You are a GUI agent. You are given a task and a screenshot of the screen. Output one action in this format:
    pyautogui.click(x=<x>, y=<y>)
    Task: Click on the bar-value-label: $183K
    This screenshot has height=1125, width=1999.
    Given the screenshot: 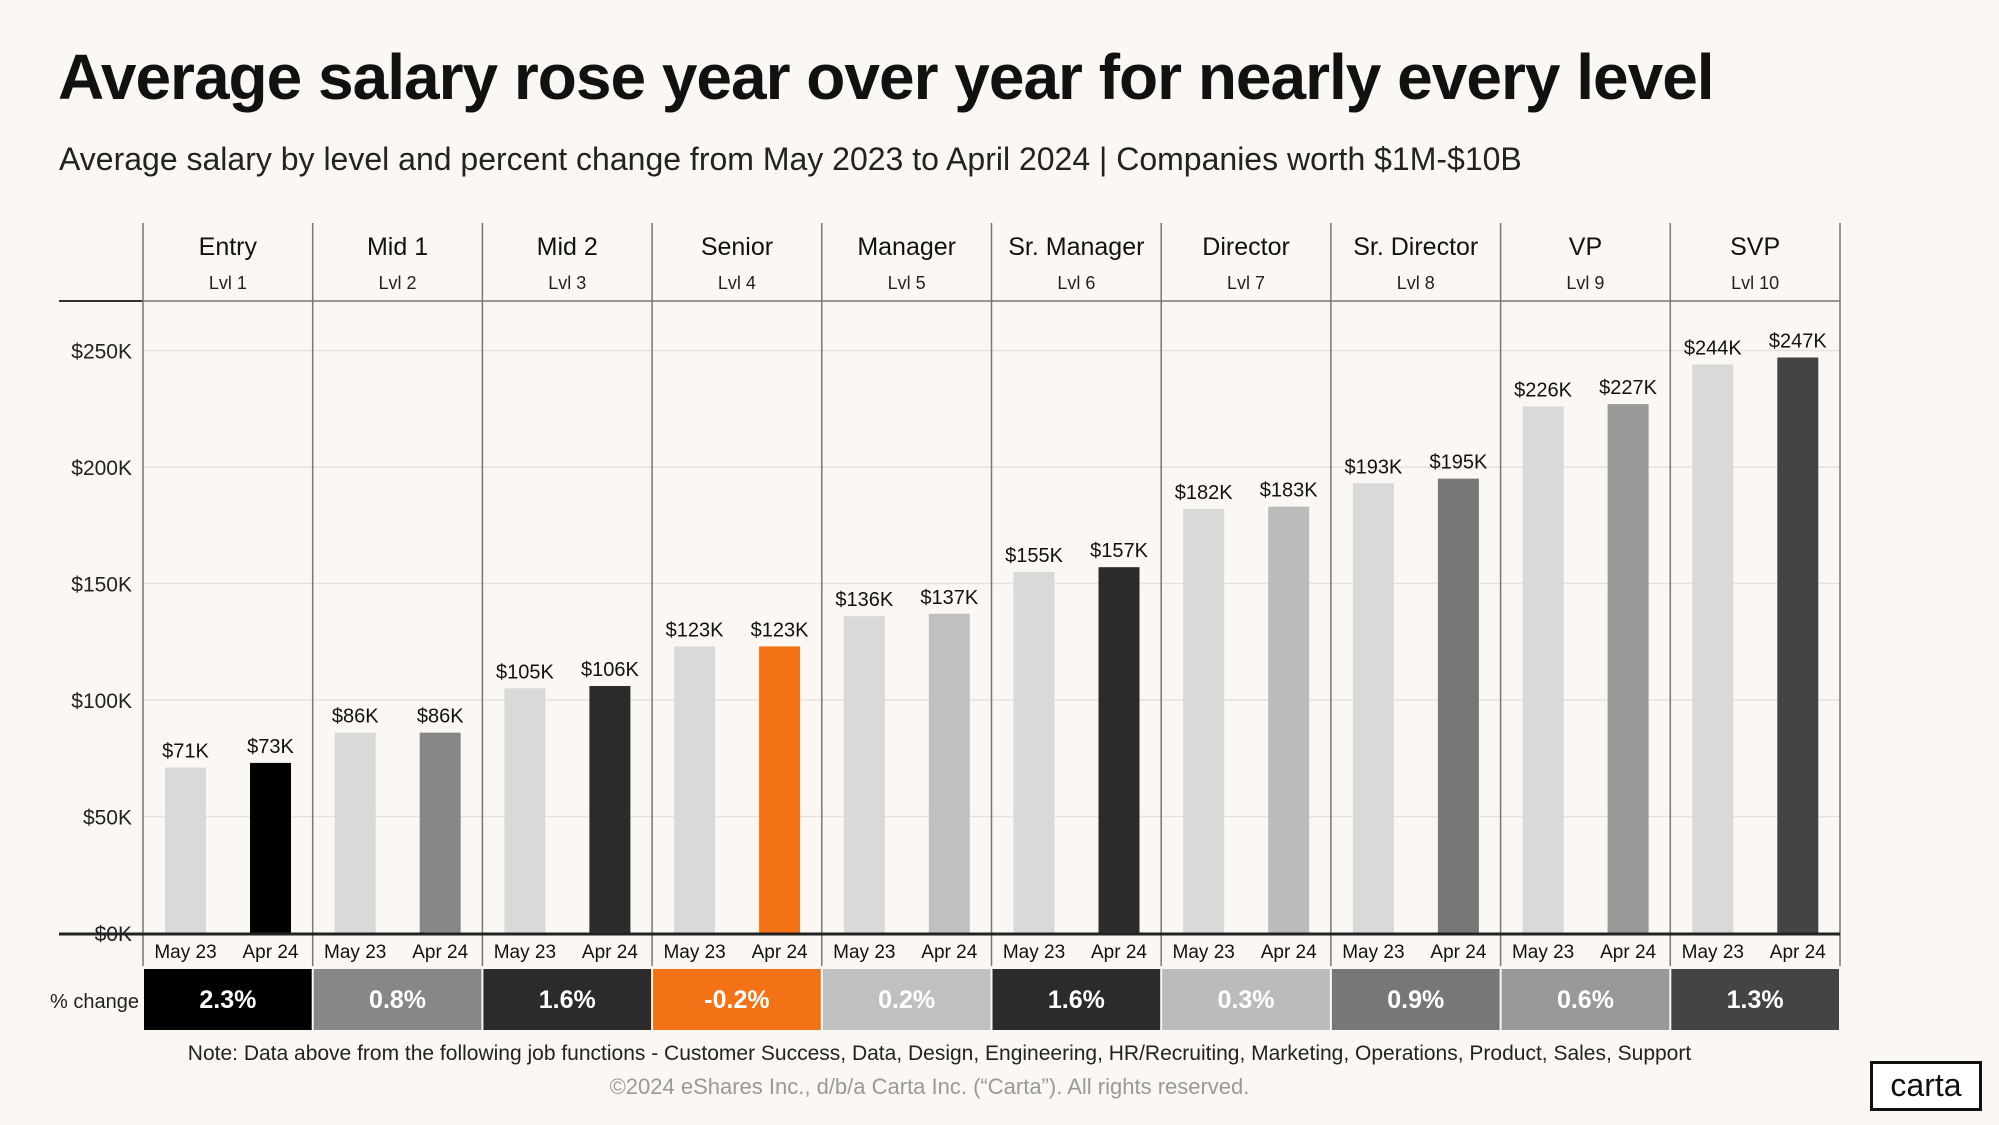 What is the action you would take?
    pyautogui.click(x=1289, y=491)
    